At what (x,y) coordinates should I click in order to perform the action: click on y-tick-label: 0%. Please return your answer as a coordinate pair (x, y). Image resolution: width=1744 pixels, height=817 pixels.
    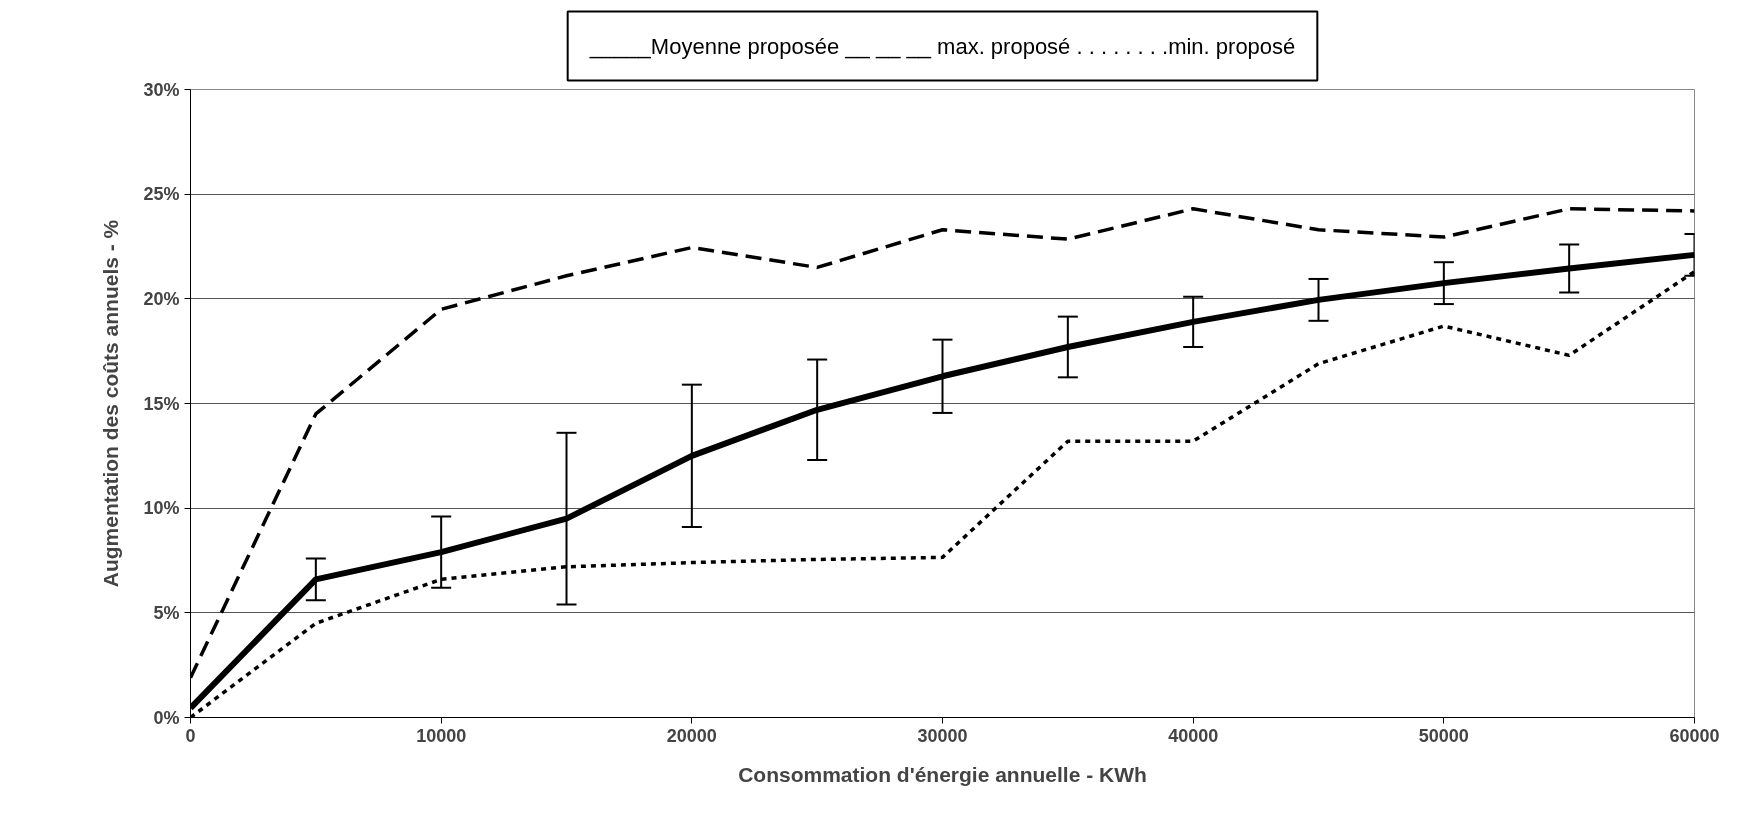
    Looking at the image, I should click on (166, 717).